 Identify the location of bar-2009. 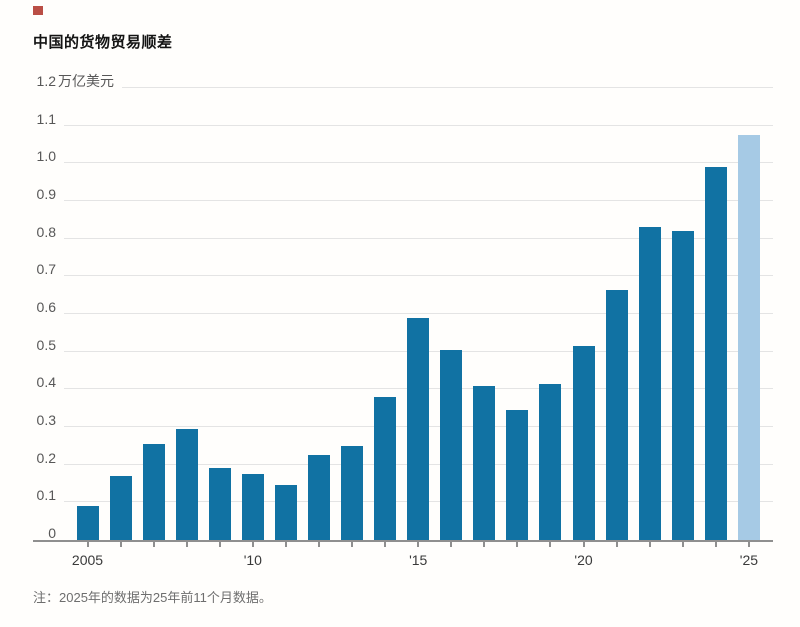
(219, 504).